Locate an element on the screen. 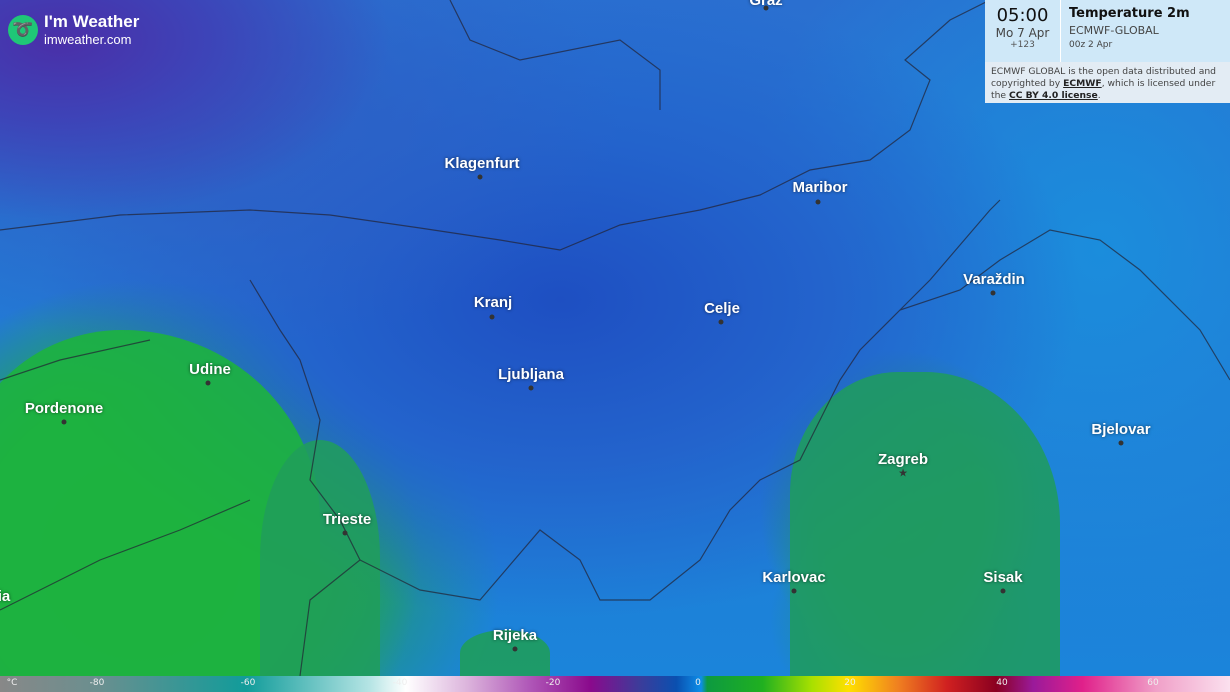  scale-tick-label: 20 is located at coordinates (850, 683).